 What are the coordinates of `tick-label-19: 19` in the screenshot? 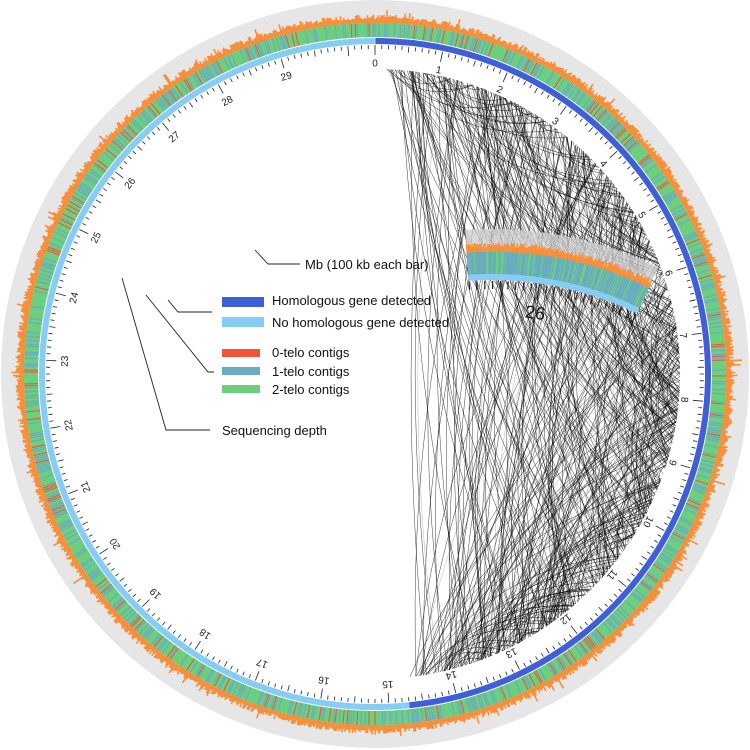 It's located at (156, 593).